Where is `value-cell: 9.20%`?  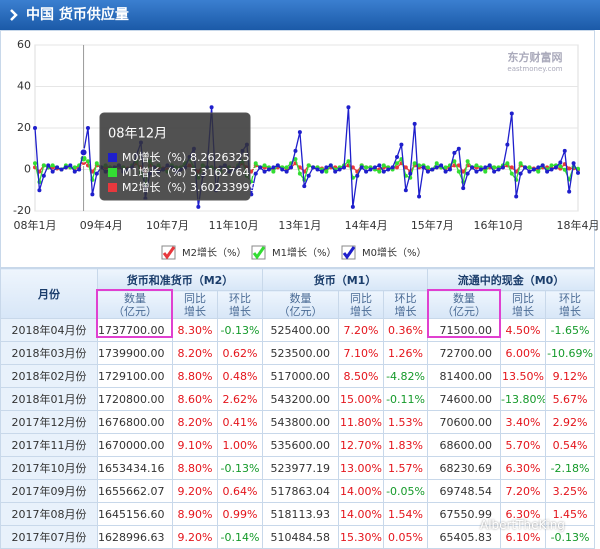
value-cell: 9.20% is located at coordinates (195, 491).